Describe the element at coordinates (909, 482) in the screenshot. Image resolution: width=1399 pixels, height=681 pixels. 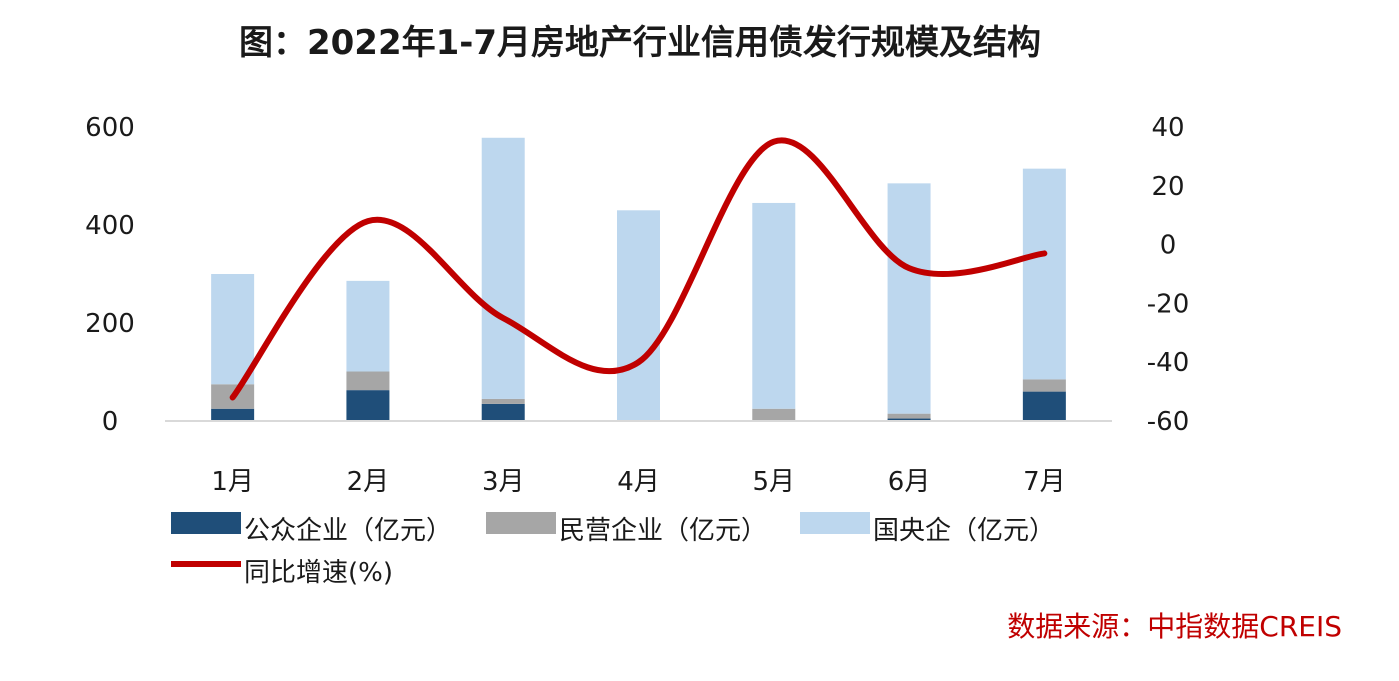
I see `category-label: 6月` at that location.